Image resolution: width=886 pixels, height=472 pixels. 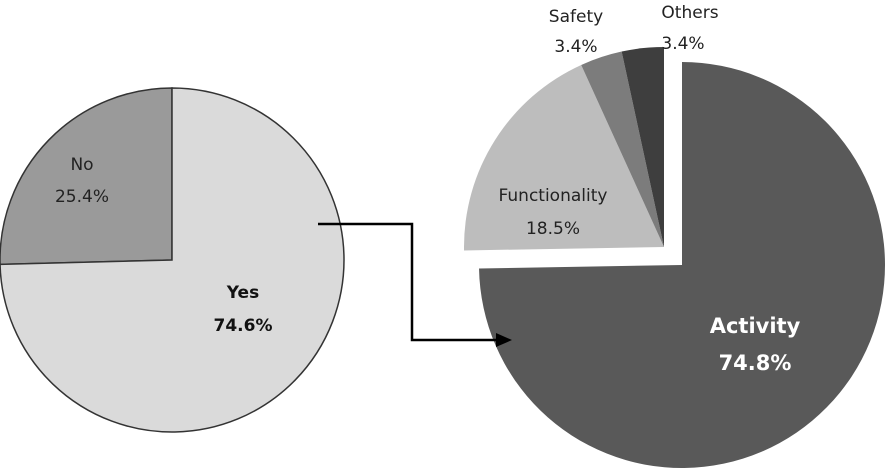 What do you see at coordinates (682, 44) in the screenshot?
I see `value-others: 3.4%` at bounding box center [682, 44].